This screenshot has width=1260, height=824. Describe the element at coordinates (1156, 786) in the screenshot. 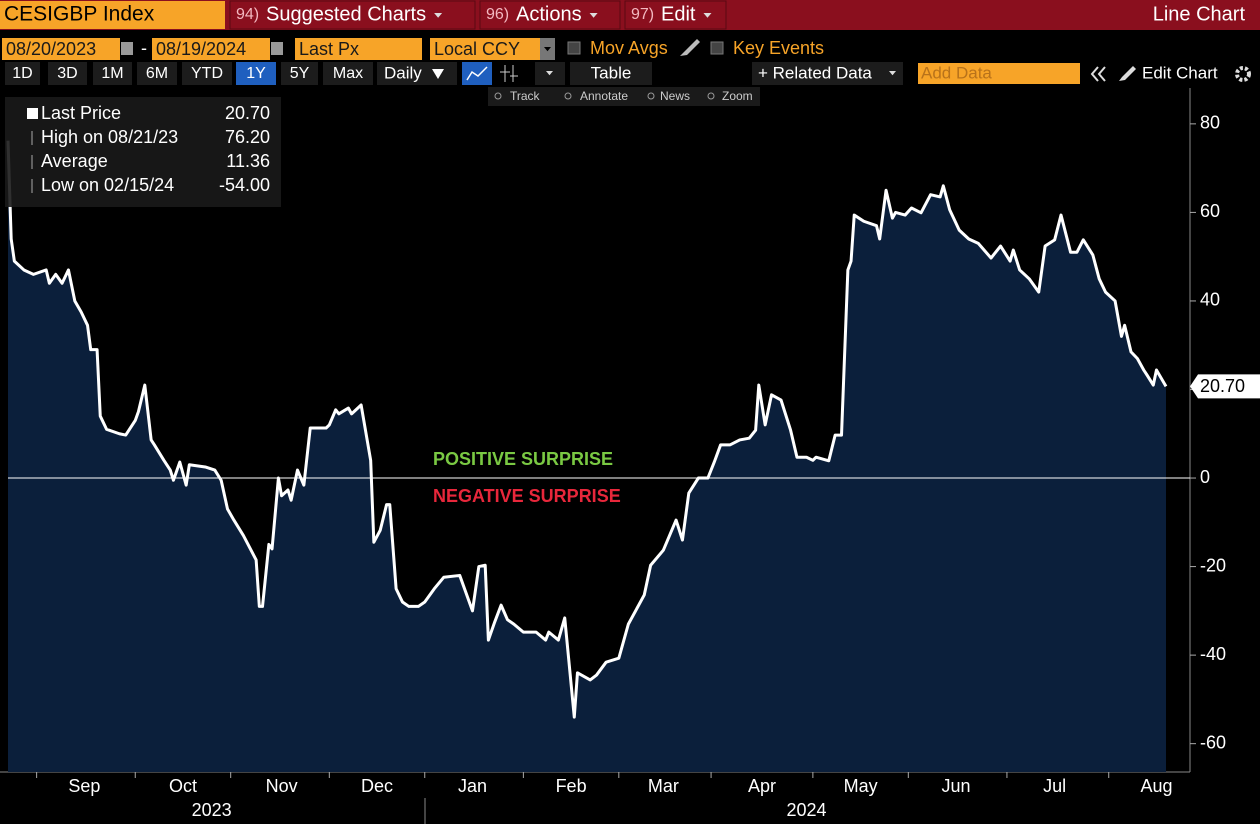

I see `x-tick-label: Aug` at that location.